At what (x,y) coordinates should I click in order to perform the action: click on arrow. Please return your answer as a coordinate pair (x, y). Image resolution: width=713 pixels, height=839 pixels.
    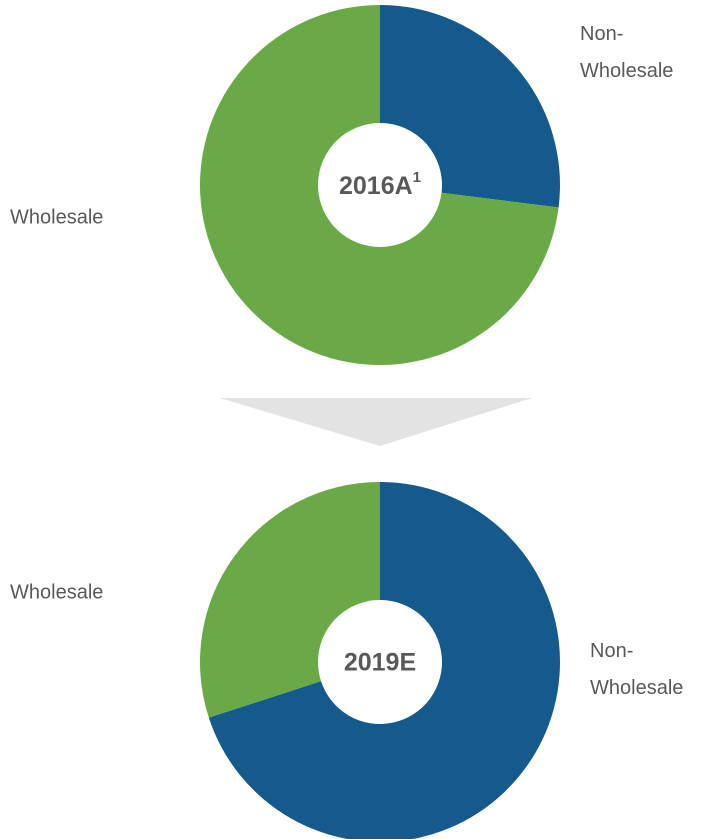
    Looking at the image, I should click on (376, 422).